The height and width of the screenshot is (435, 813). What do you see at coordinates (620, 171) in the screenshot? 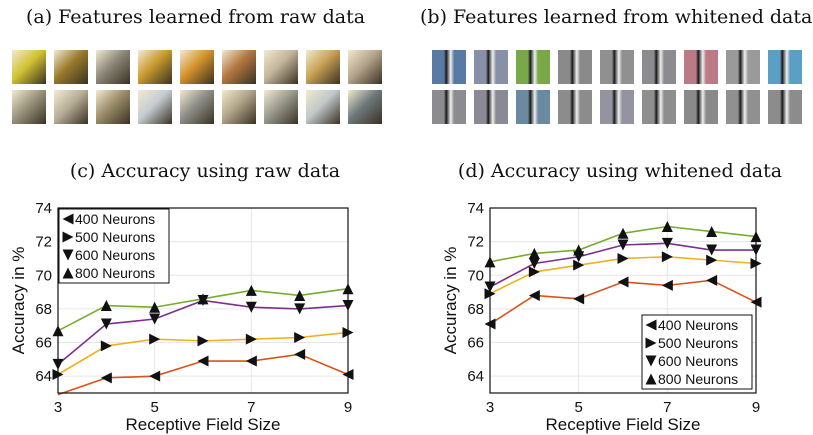
I see `panel-d-title: (d) Accuracy using whitened data` at bounding box center [620, 171].